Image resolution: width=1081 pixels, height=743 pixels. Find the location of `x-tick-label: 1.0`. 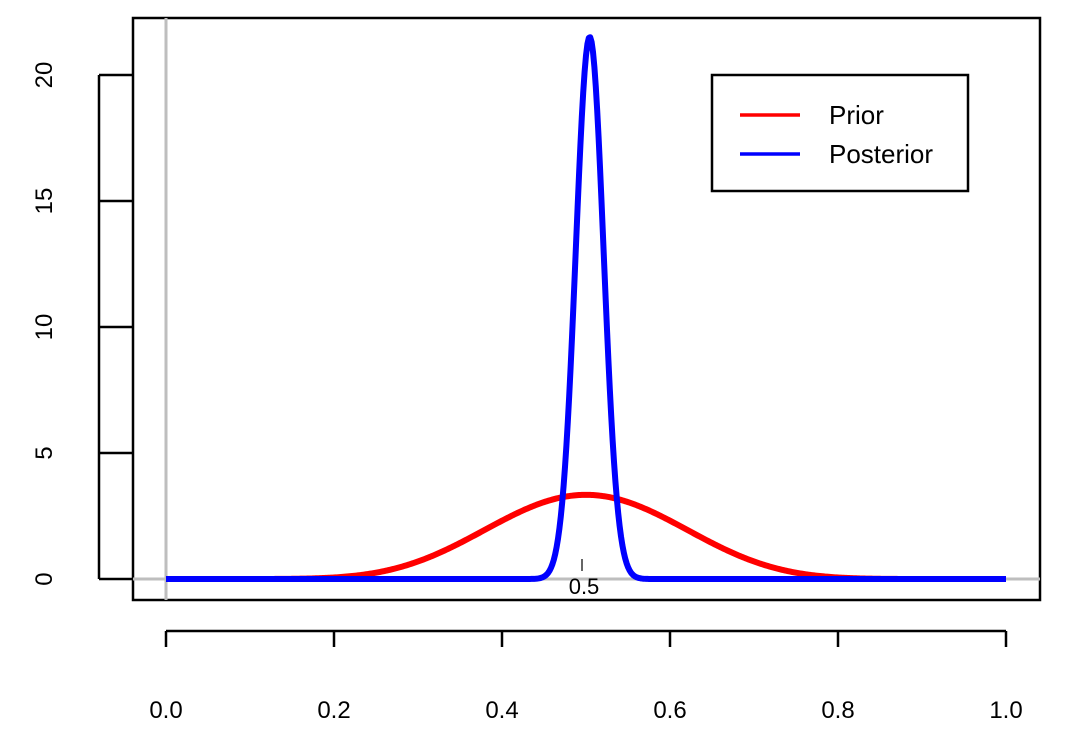

x-tick-label: 1.0 is located at coordinates (1005, 710).